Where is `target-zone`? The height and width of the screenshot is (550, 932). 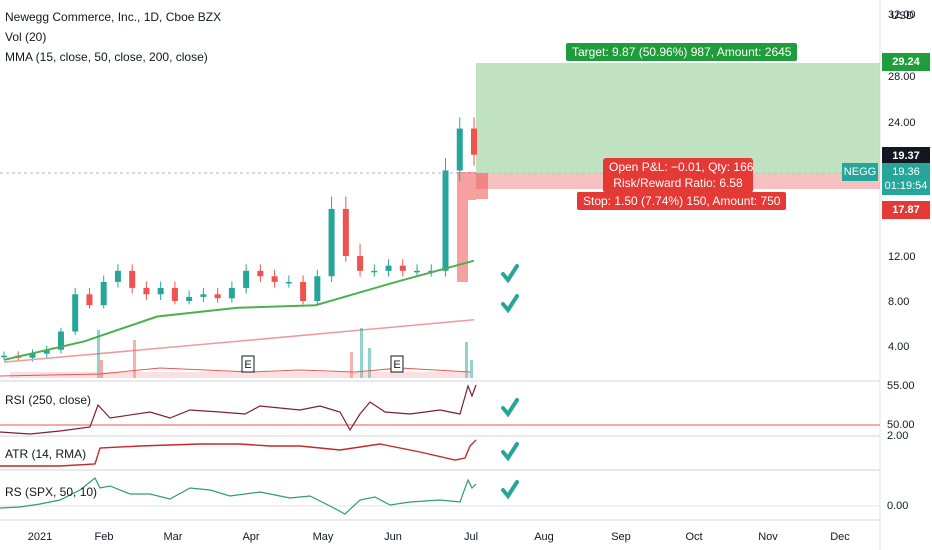 target-zone is located at coordinates (678, 118).